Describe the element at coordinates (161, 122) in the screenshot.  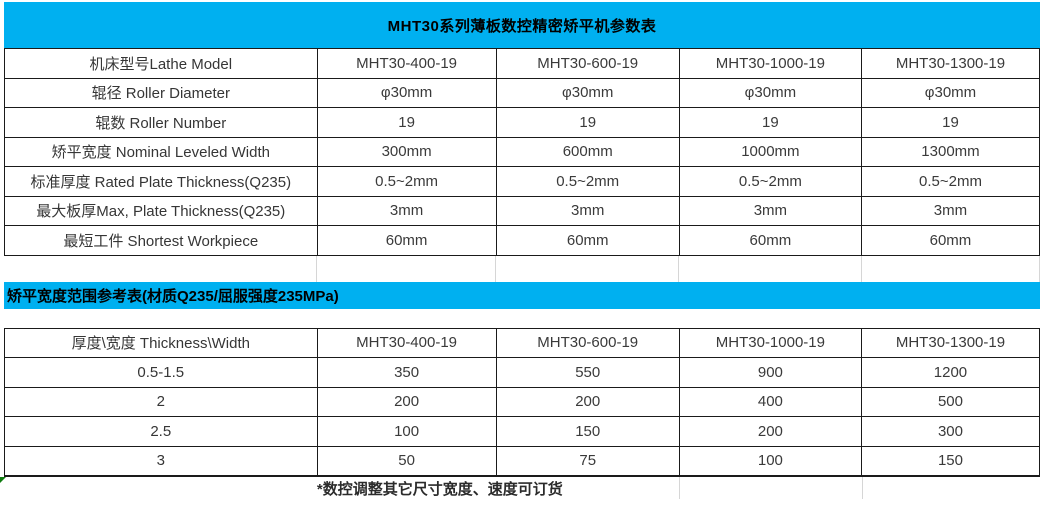
I see `row-label-cell: 辊数 Roller Number` at that location.